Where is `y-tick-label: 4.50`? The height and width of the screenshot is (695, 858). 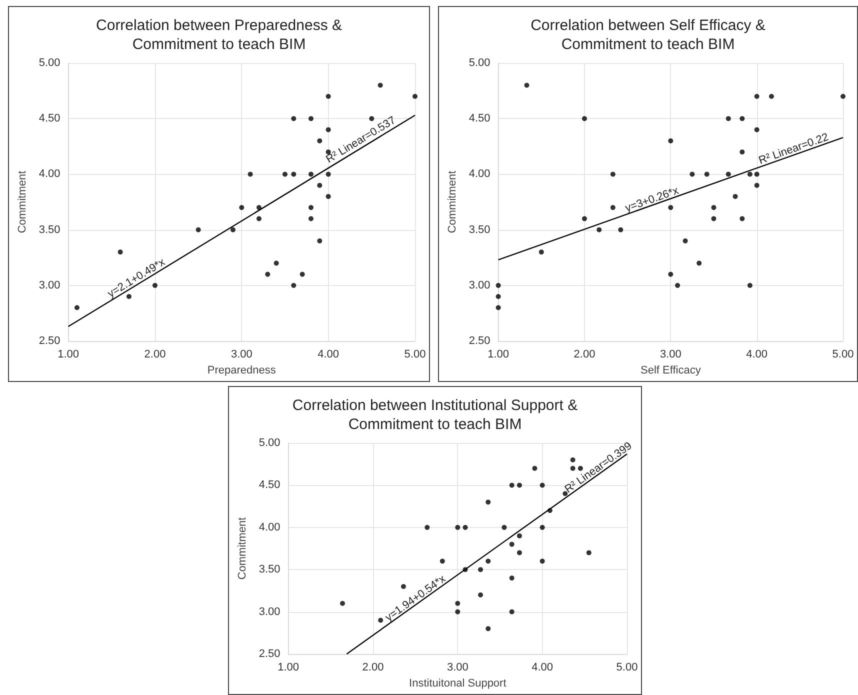
y-tick-label: 4.50 is located at coordinates (479, 118).